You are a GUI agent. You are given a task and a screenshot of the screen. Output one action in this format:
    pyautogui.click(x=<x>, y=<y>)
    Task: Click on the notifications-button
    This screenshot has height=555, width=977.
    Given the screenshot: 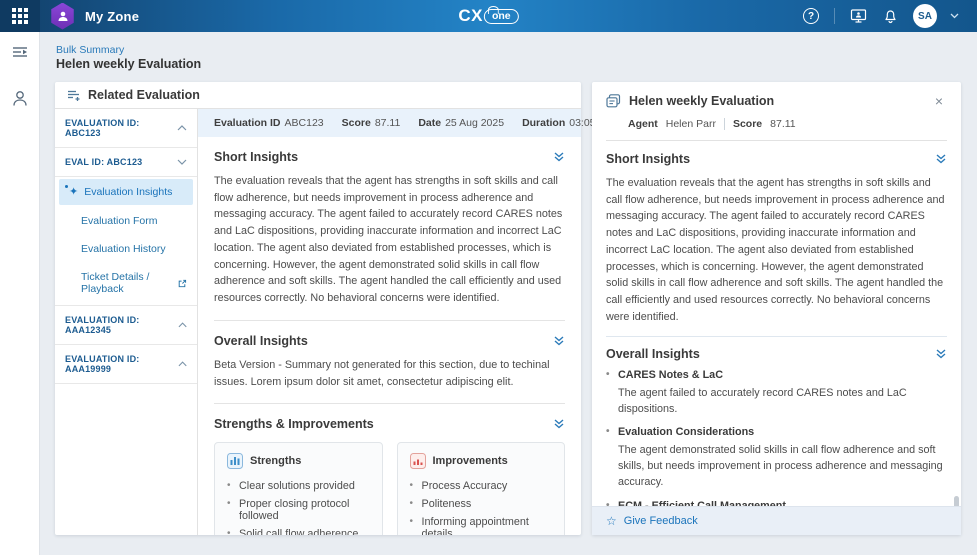 What is the action you would take?
    pyautogui.click(x=890, y=16)
    